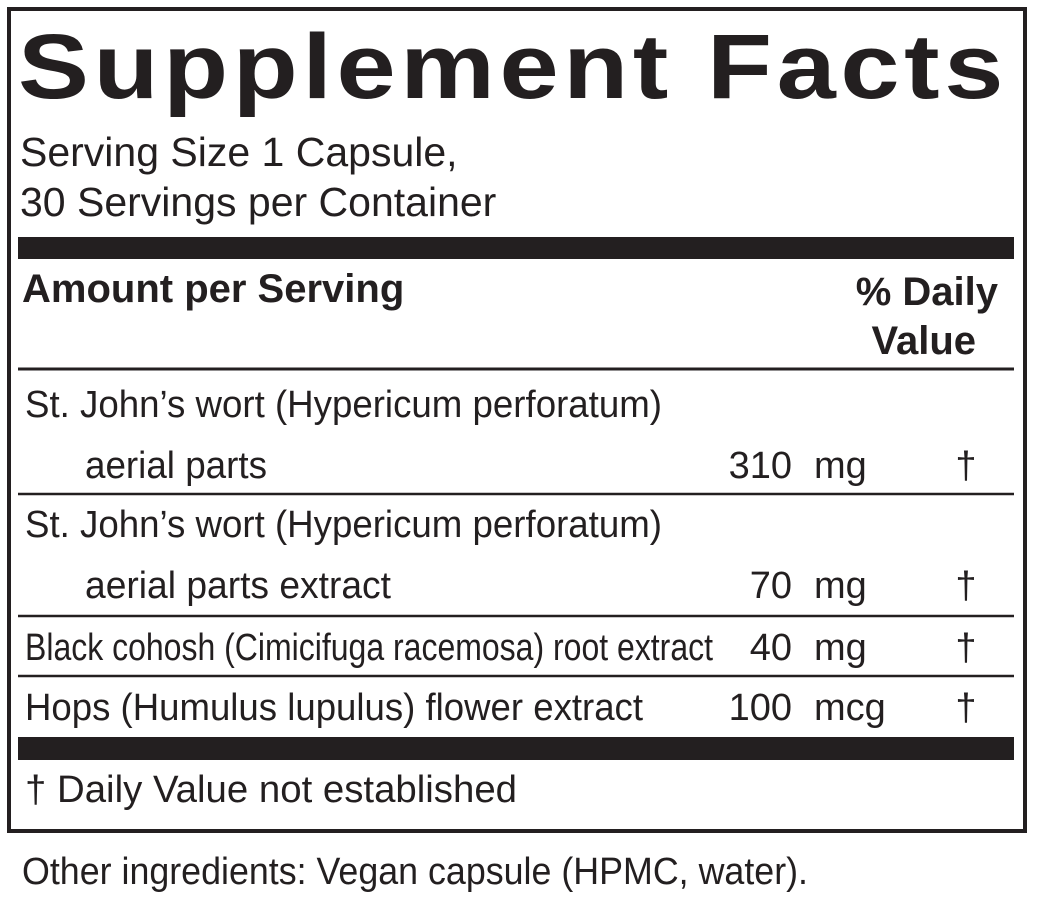  Describe the element at coordinates (771, 648) in the screenshot. I see `amount: 40` at that location.